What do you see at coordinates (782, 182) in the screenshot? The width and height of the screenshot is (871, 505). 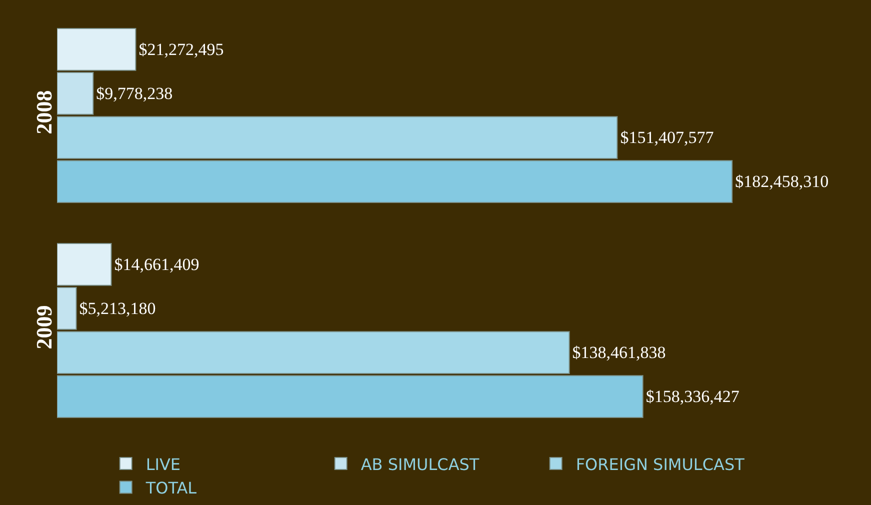 I see `data-label: $182,458,310` at bounding box center [782, 182].